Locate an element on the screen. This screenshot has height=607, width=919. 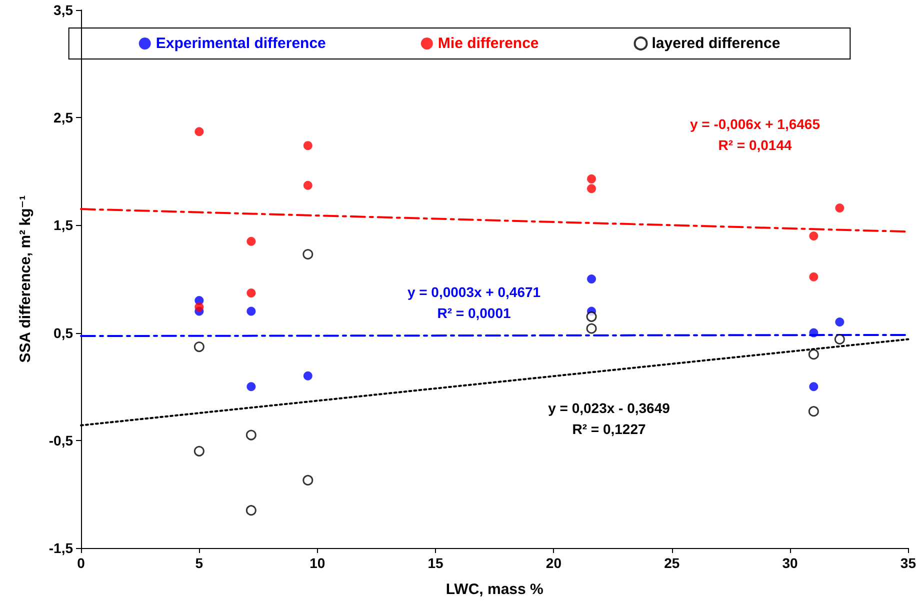
y-tick-label: 0,5 is located at coordinates (64, 332).